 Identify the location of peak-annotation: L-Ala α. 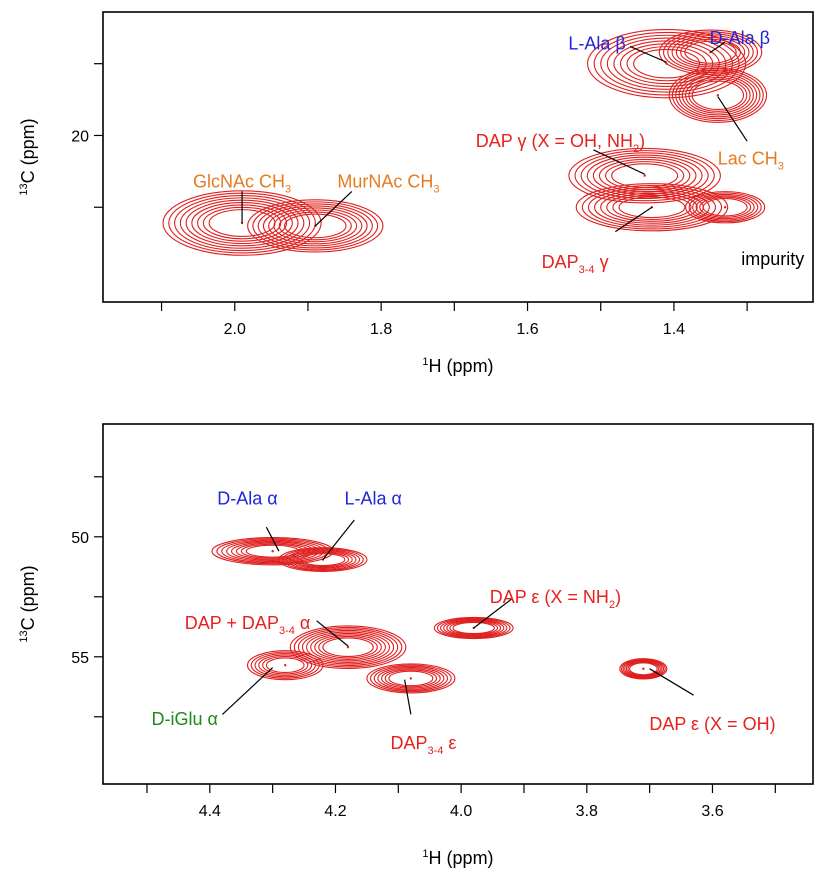
(372, 498).